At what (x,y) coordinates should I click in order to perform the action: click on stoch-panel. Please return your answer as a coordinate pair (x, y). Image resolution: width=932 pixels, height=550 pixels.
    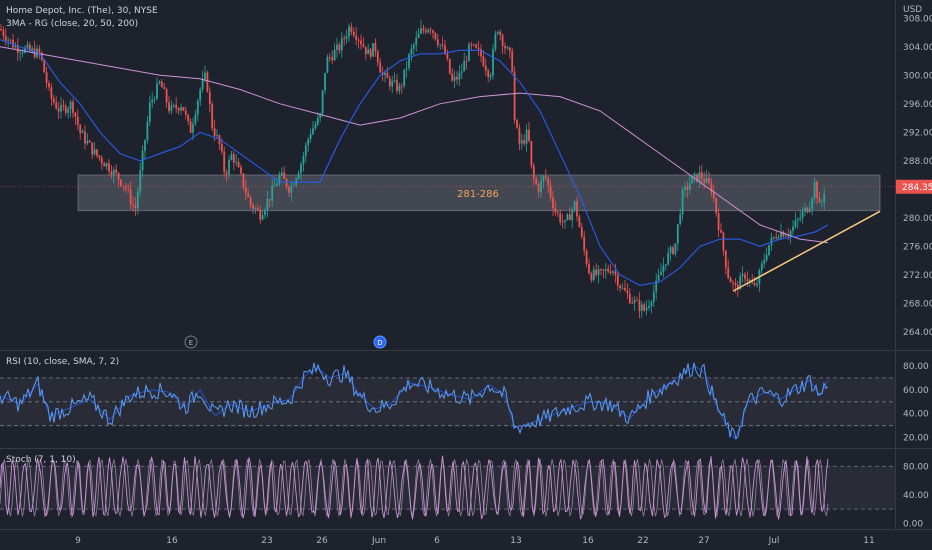
    Looking at the image, I should click on (447, 489).